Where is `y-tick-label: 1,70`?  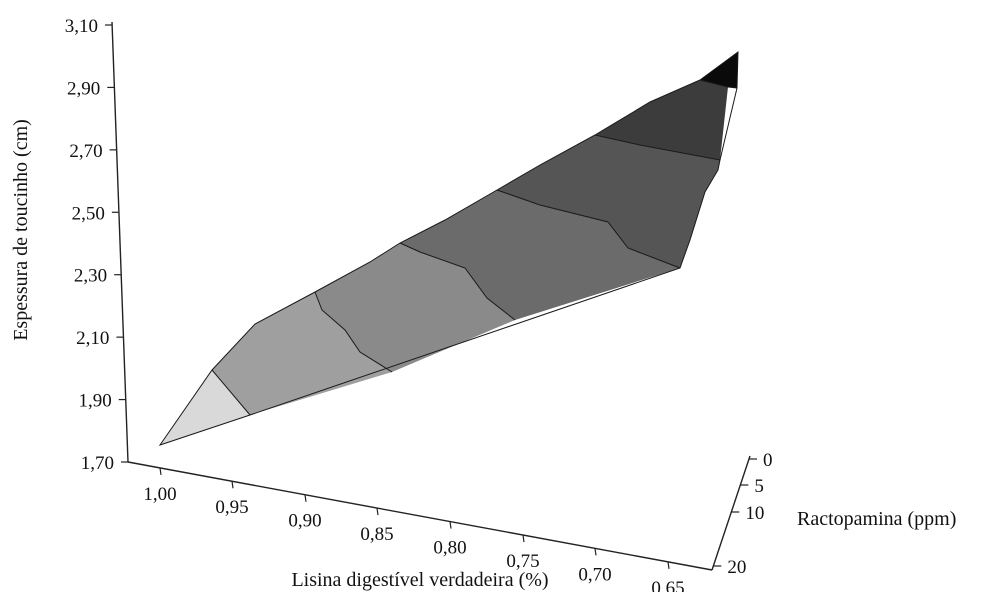 y-tick-label: 1,70 is located at coordinates (97, 463).